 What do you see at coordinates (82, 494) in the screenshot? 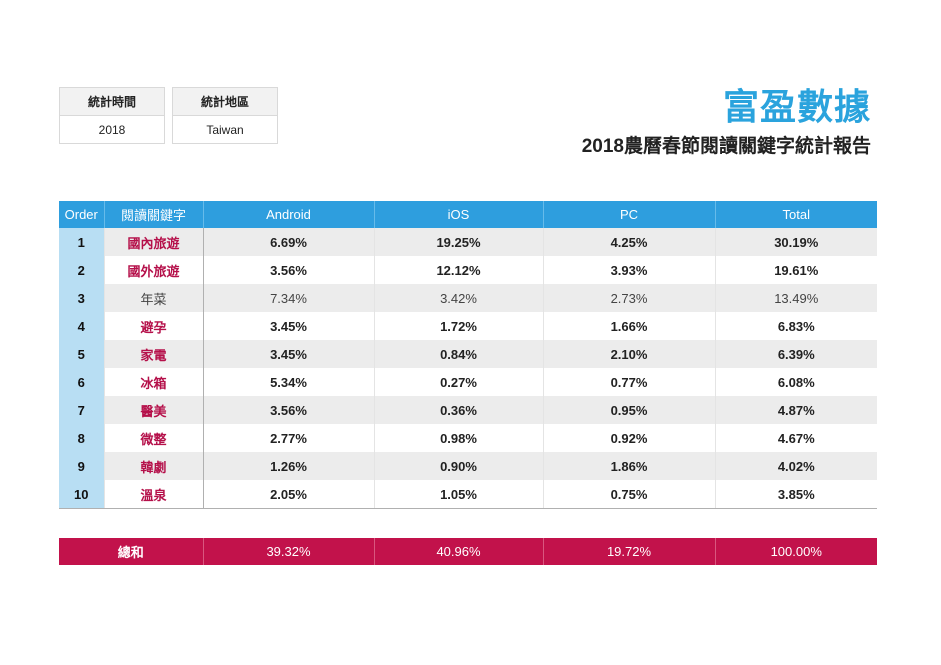
I see `row-order: 10` at bounding box center [82, 494].